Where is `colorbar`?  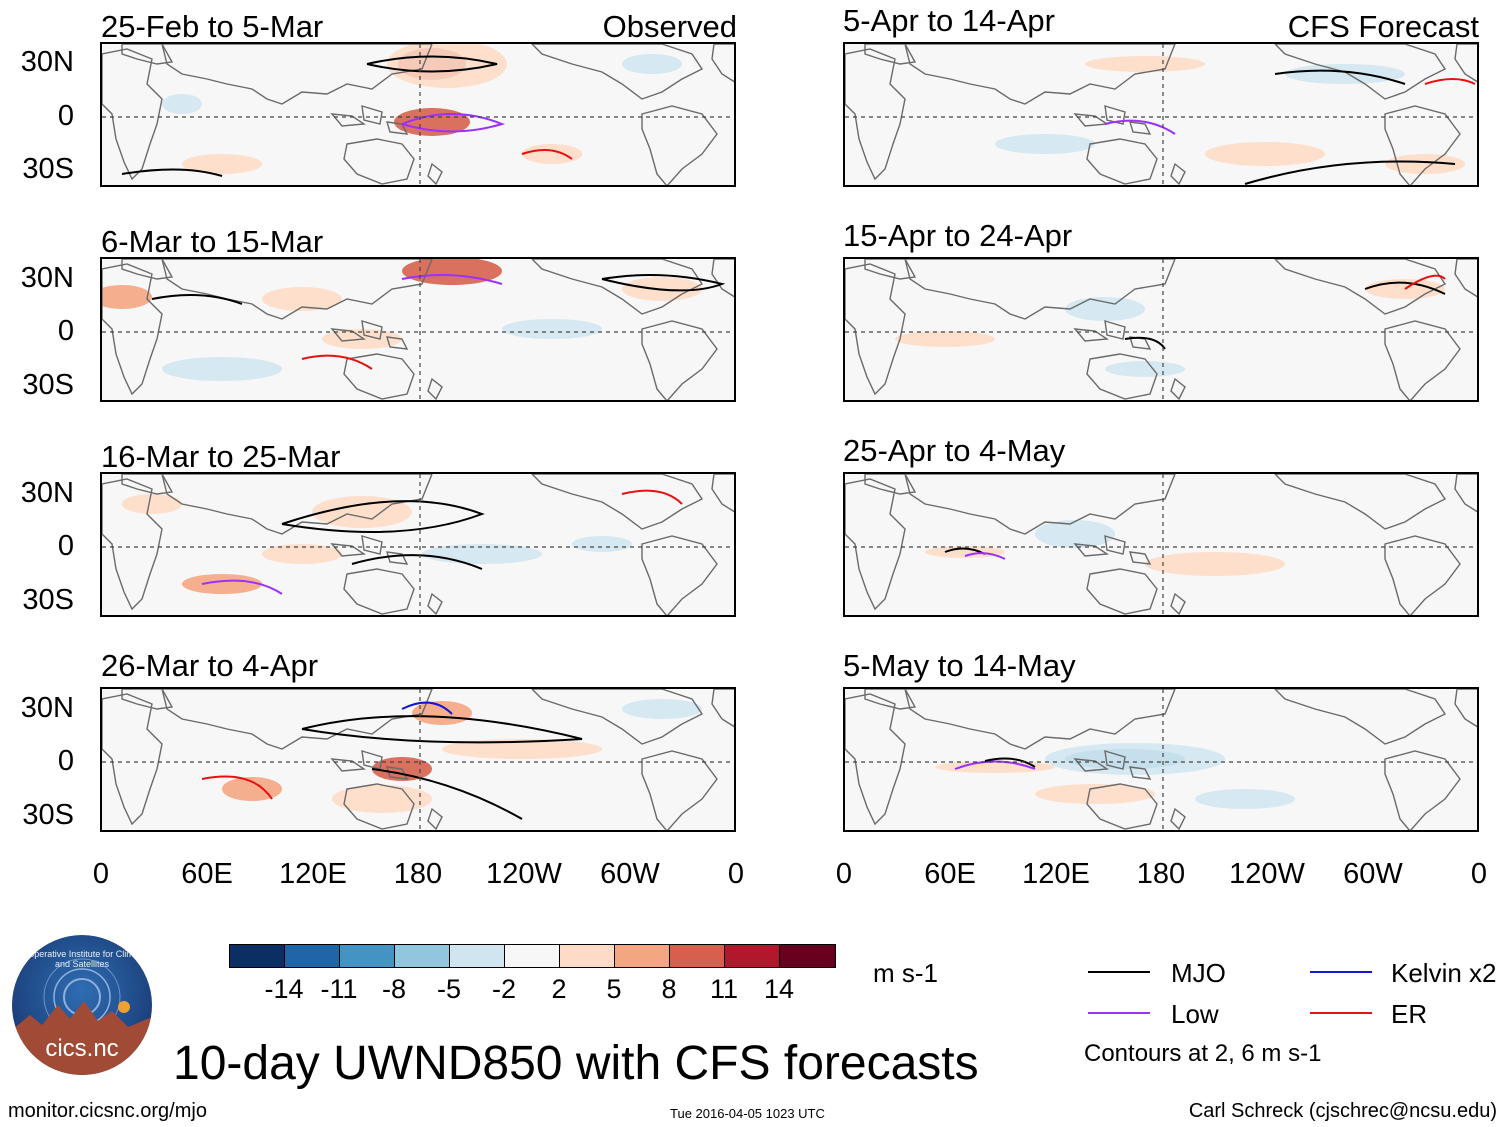 colorbar is located at coordinates (532, 956).